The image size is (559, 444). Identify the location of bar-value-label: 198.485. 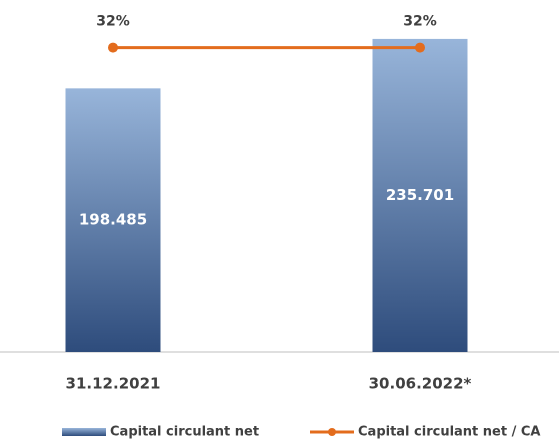
(113, 220).